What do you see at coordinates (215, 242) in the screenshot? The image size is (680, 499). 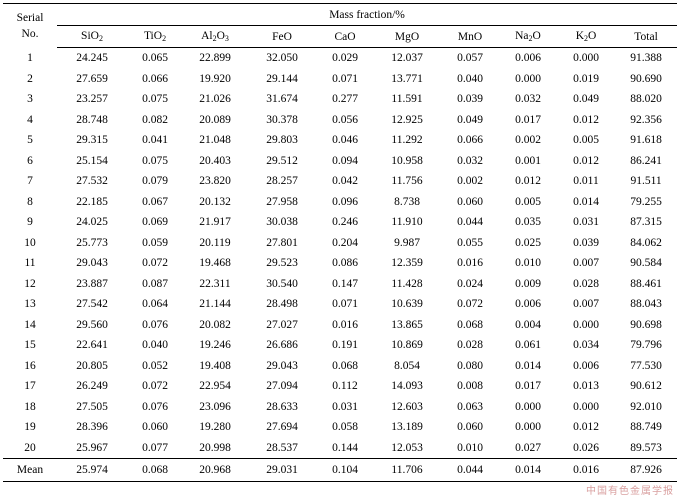 I see `value-cell: 20.119` at bounding box center [215, 242].